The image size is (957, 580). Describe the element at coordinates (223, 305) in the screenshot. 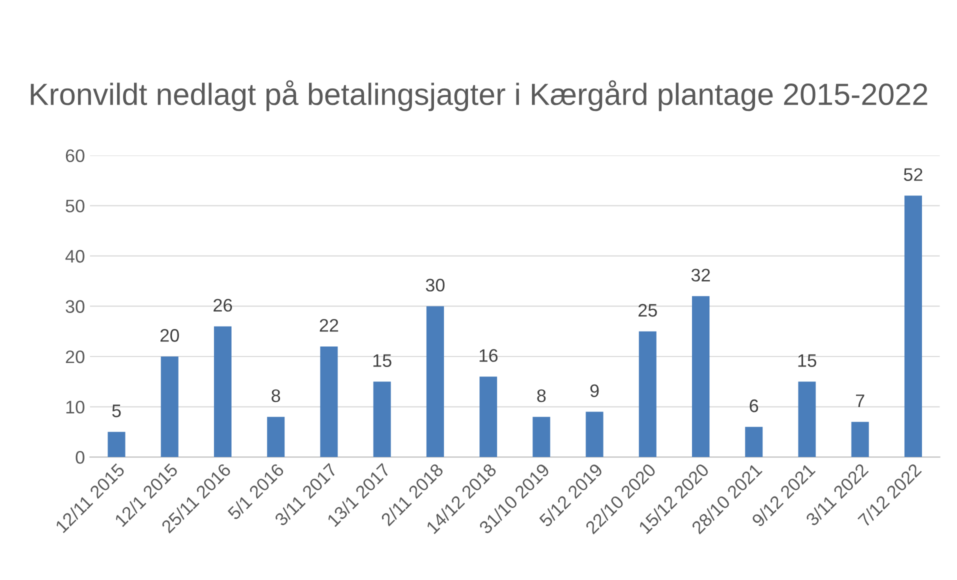

I see `data-label: 26` at that location.